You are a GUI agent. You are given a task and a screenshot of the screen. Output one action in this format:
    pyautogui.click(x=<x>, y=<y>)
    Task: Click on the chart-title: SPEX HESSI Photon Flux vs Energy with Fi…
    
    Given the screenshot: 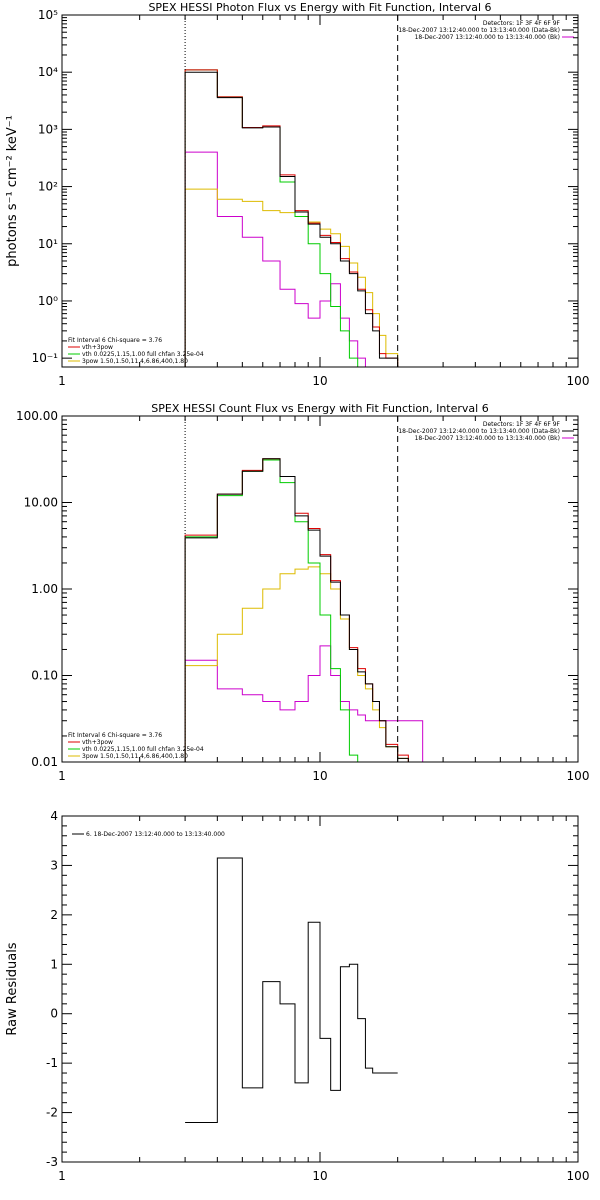 What is the action you would take?
    pyautogui.click(x=319, y=7)
    